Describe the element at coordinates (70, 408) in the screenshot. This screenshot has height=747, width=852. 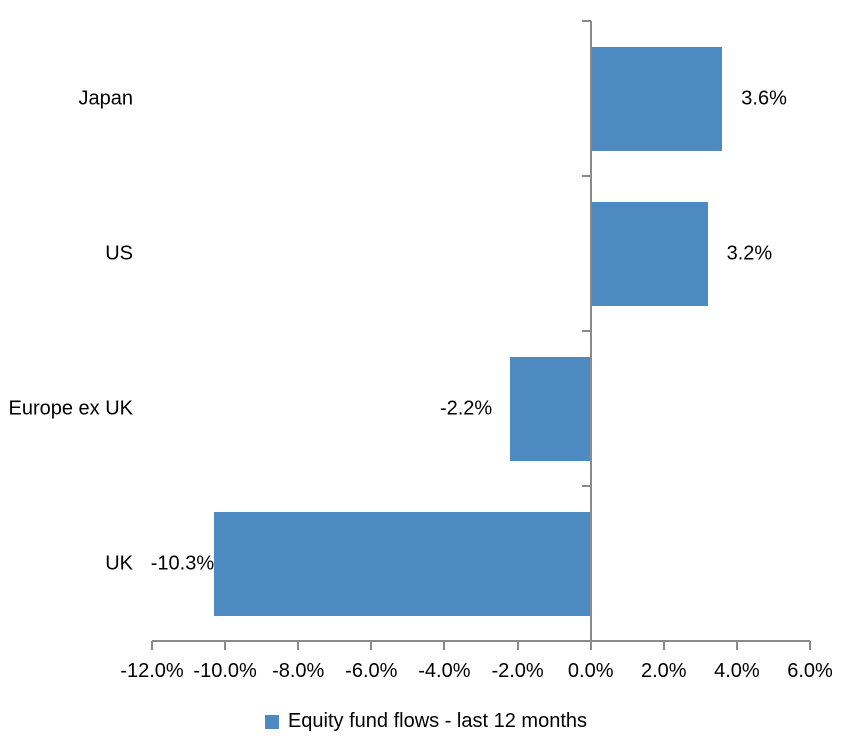
I see `category-label-europe-ex-uk: Europe ex UK` at that location.